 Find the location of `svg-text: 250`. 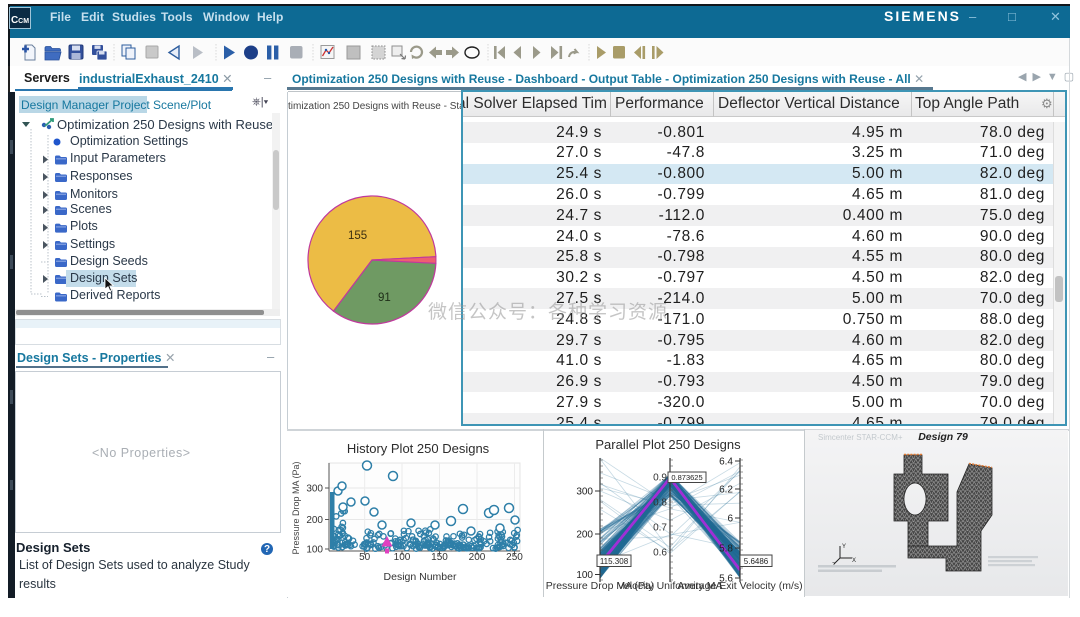

svg-text: 250 is located at coordinates (514, 557).